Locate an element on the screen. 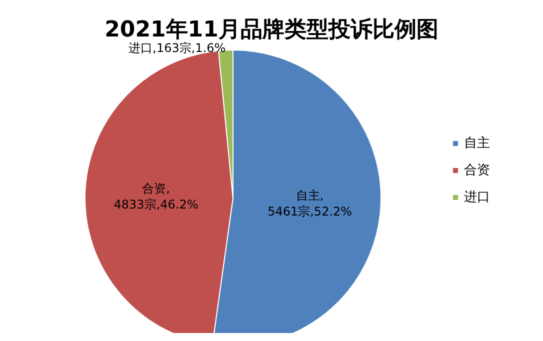 The image size is (543, 341). legend-label: 自主 is located at coordinates (477, 143).